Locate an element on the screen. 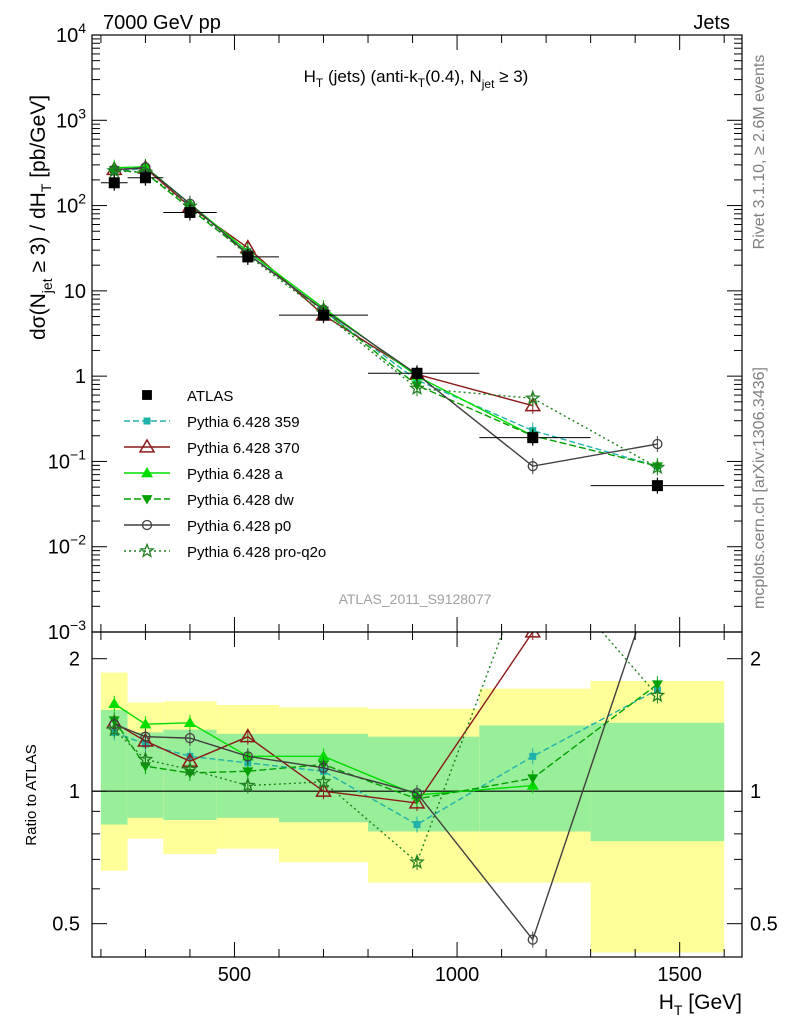 This screenshot has width=786, height=1024. mcplots-reference-label: mcplots.cern.ch [arXiv:1306.3436] is located at coordinates (759, 488).